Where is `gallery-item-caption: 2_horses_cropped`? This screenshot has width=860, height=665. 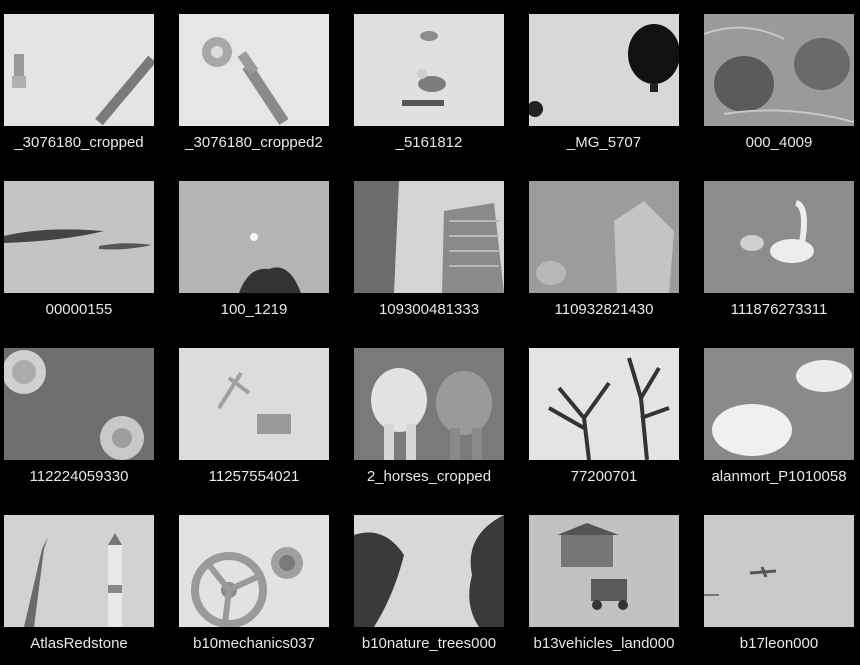 gallery-item-caption: 2_horses_cropped is located at coordinates (429, 476).